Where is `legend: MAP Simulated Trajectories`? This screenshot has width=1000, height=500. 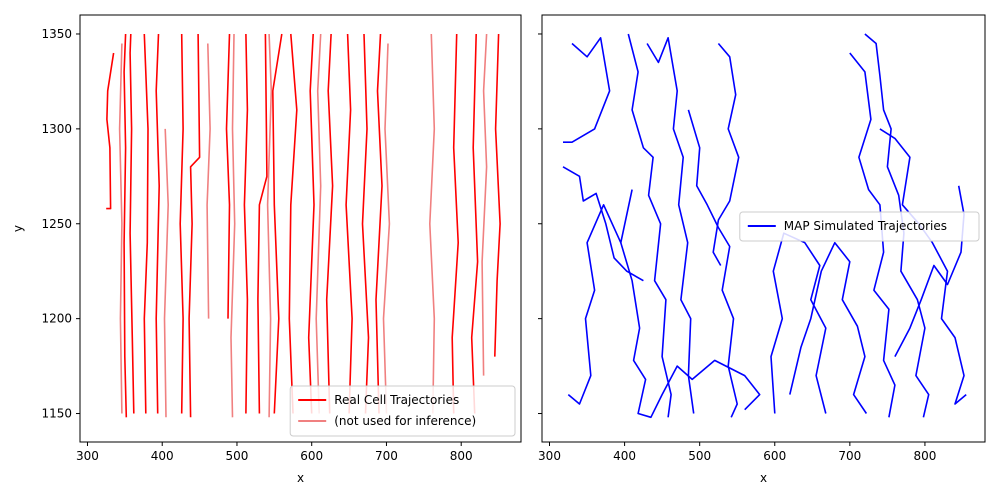
legend: MAP Simulated Trajectories is located at coordinates (859, 226).